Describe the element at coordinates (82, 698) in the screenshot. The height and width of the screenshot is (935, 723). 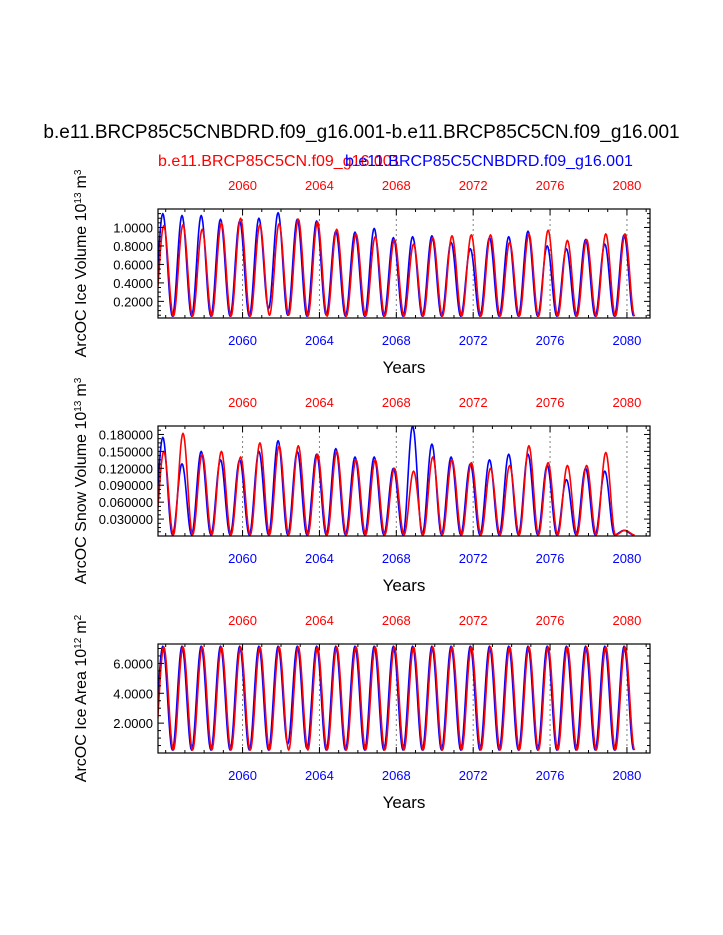
I see `y-axis-label: ArcOC Ice Area 1012m2` at that location.